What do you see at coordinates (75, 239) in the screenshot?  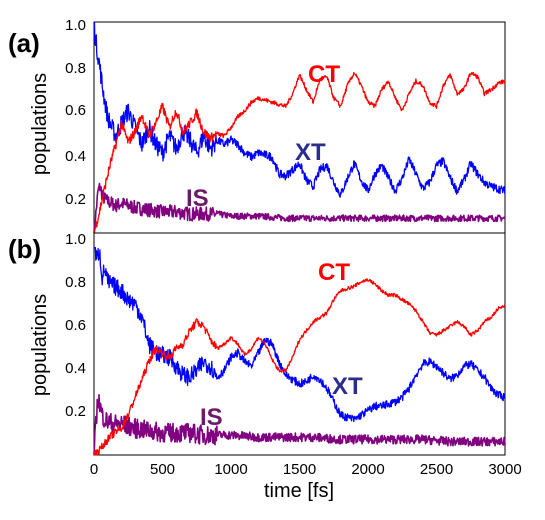 I see `panel-b-ytick: 1.0` at bounding box center [75, 239].